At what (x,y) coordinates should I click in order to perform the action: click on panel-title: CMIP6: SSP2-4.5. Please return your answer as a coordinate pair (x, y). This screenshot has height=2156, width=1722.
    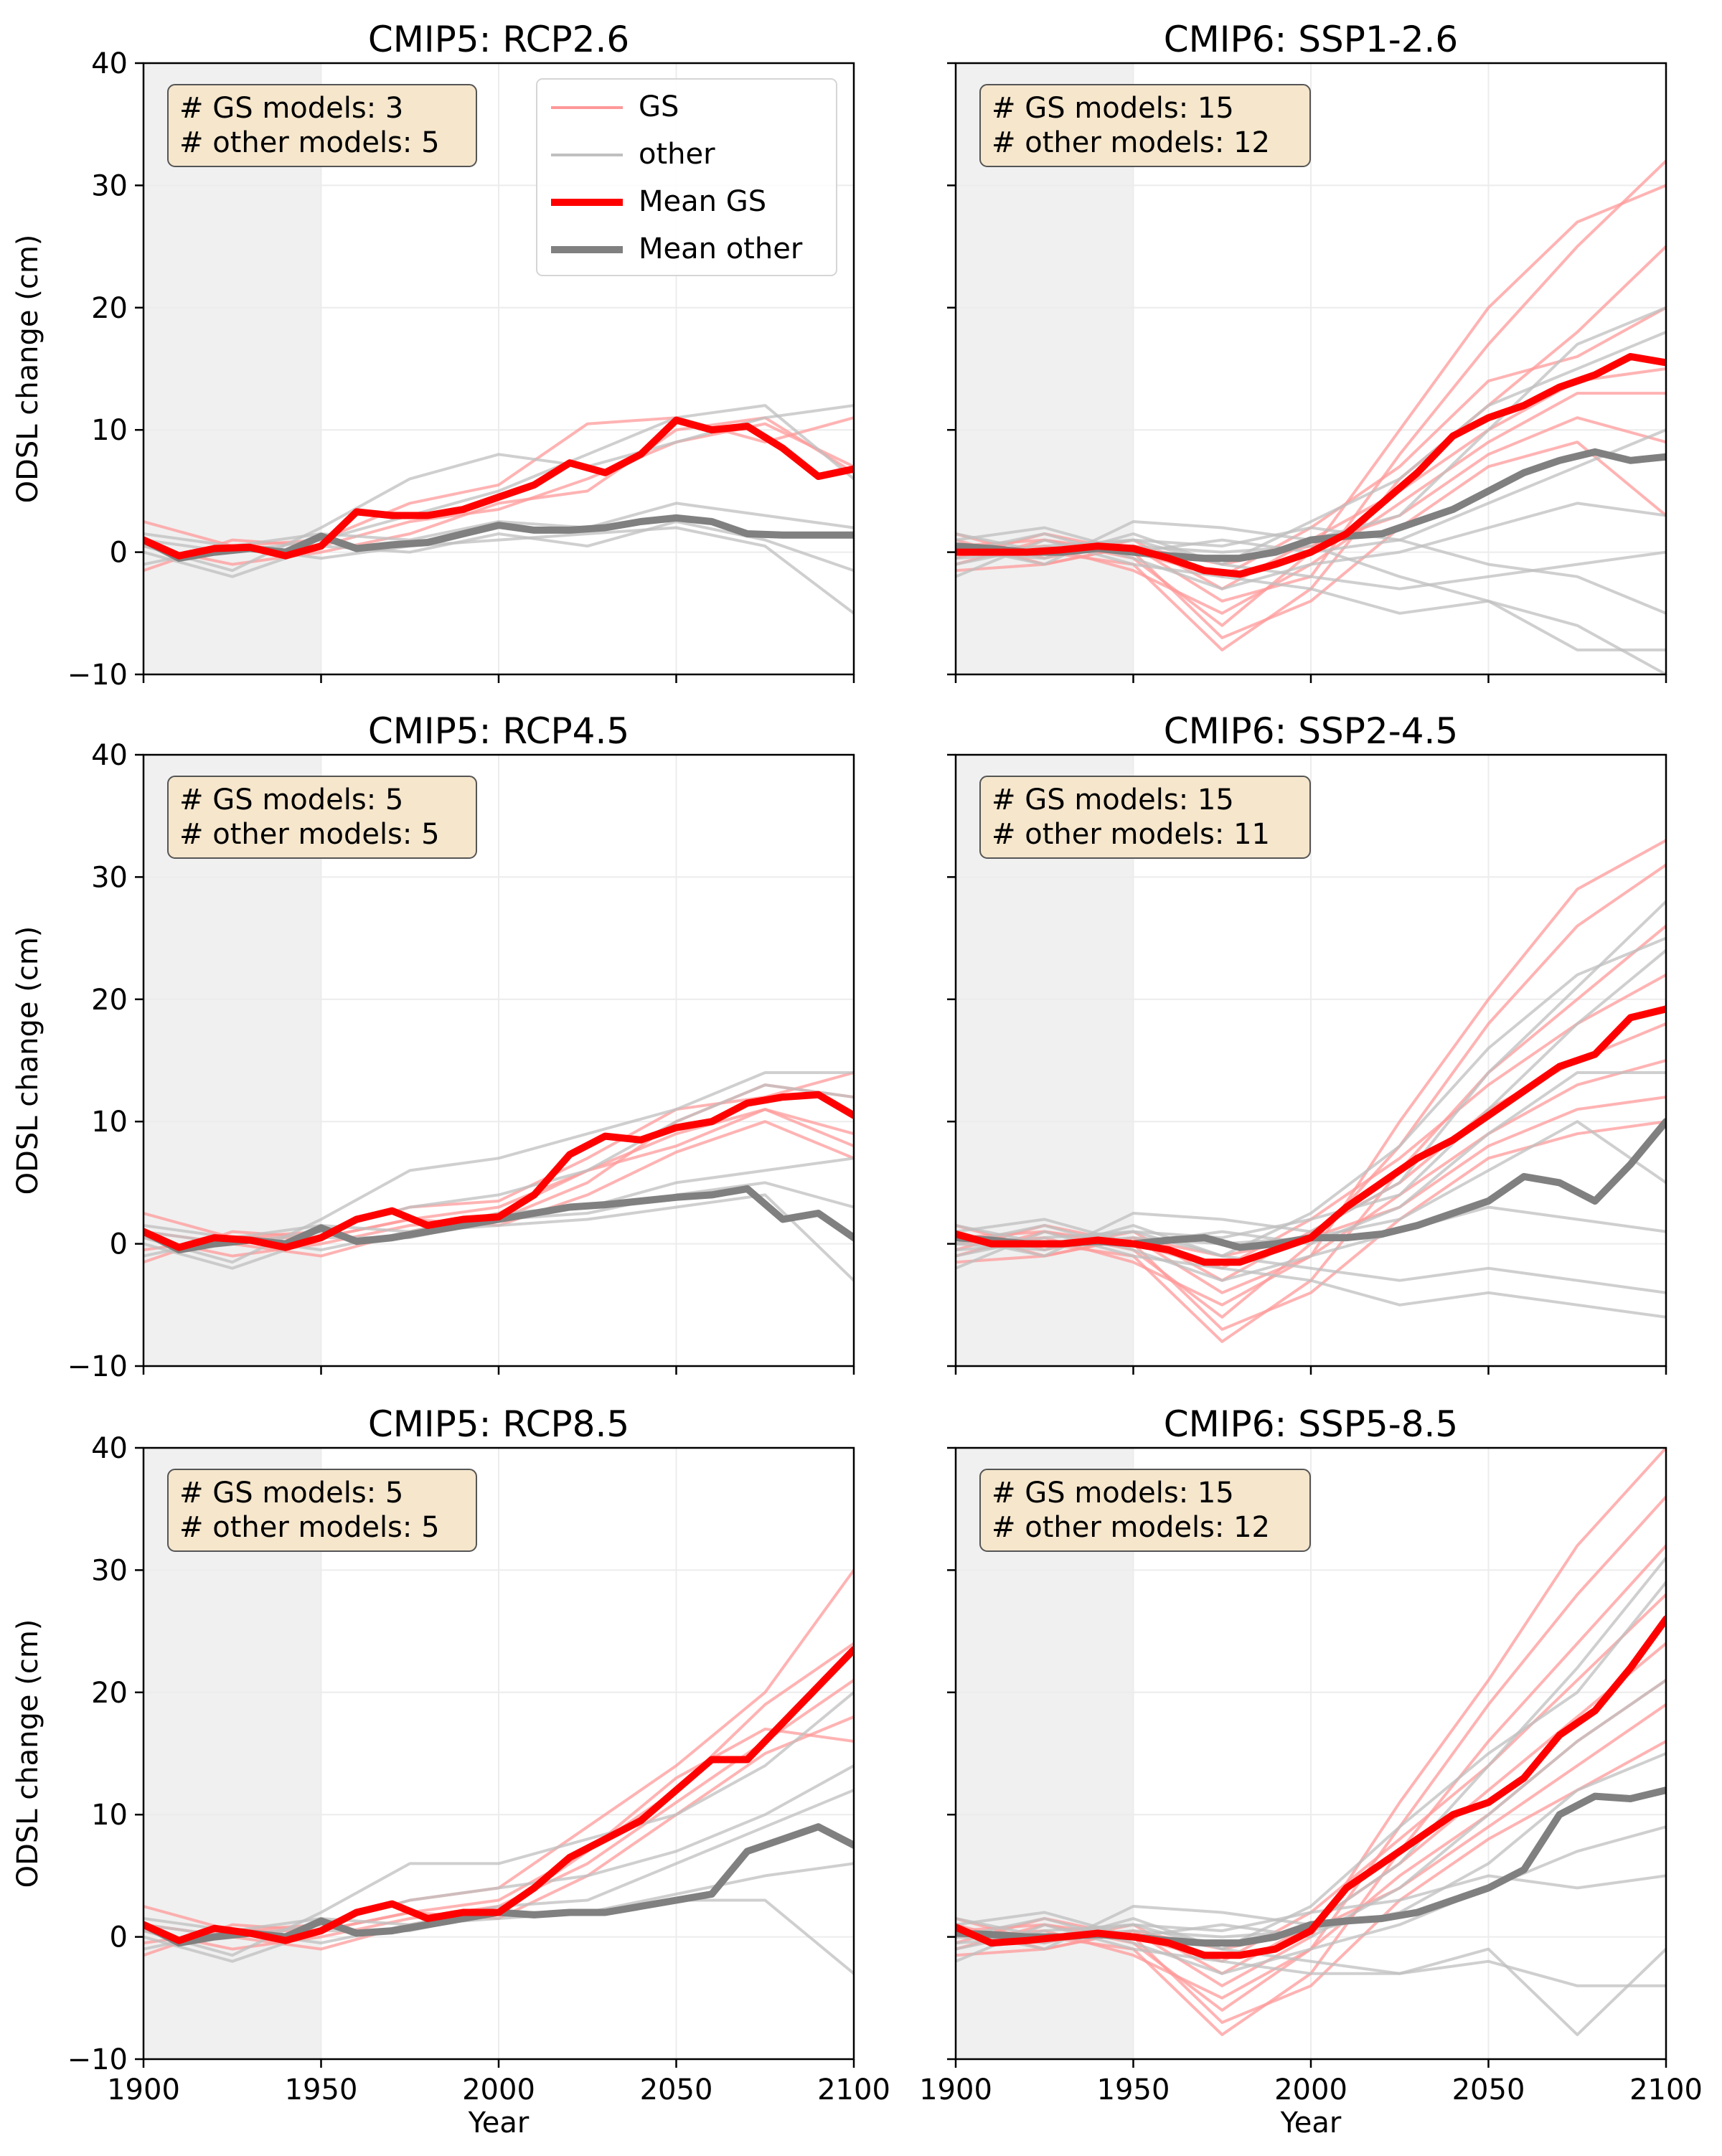
    Looking at the image, I should click on (1312, 731).